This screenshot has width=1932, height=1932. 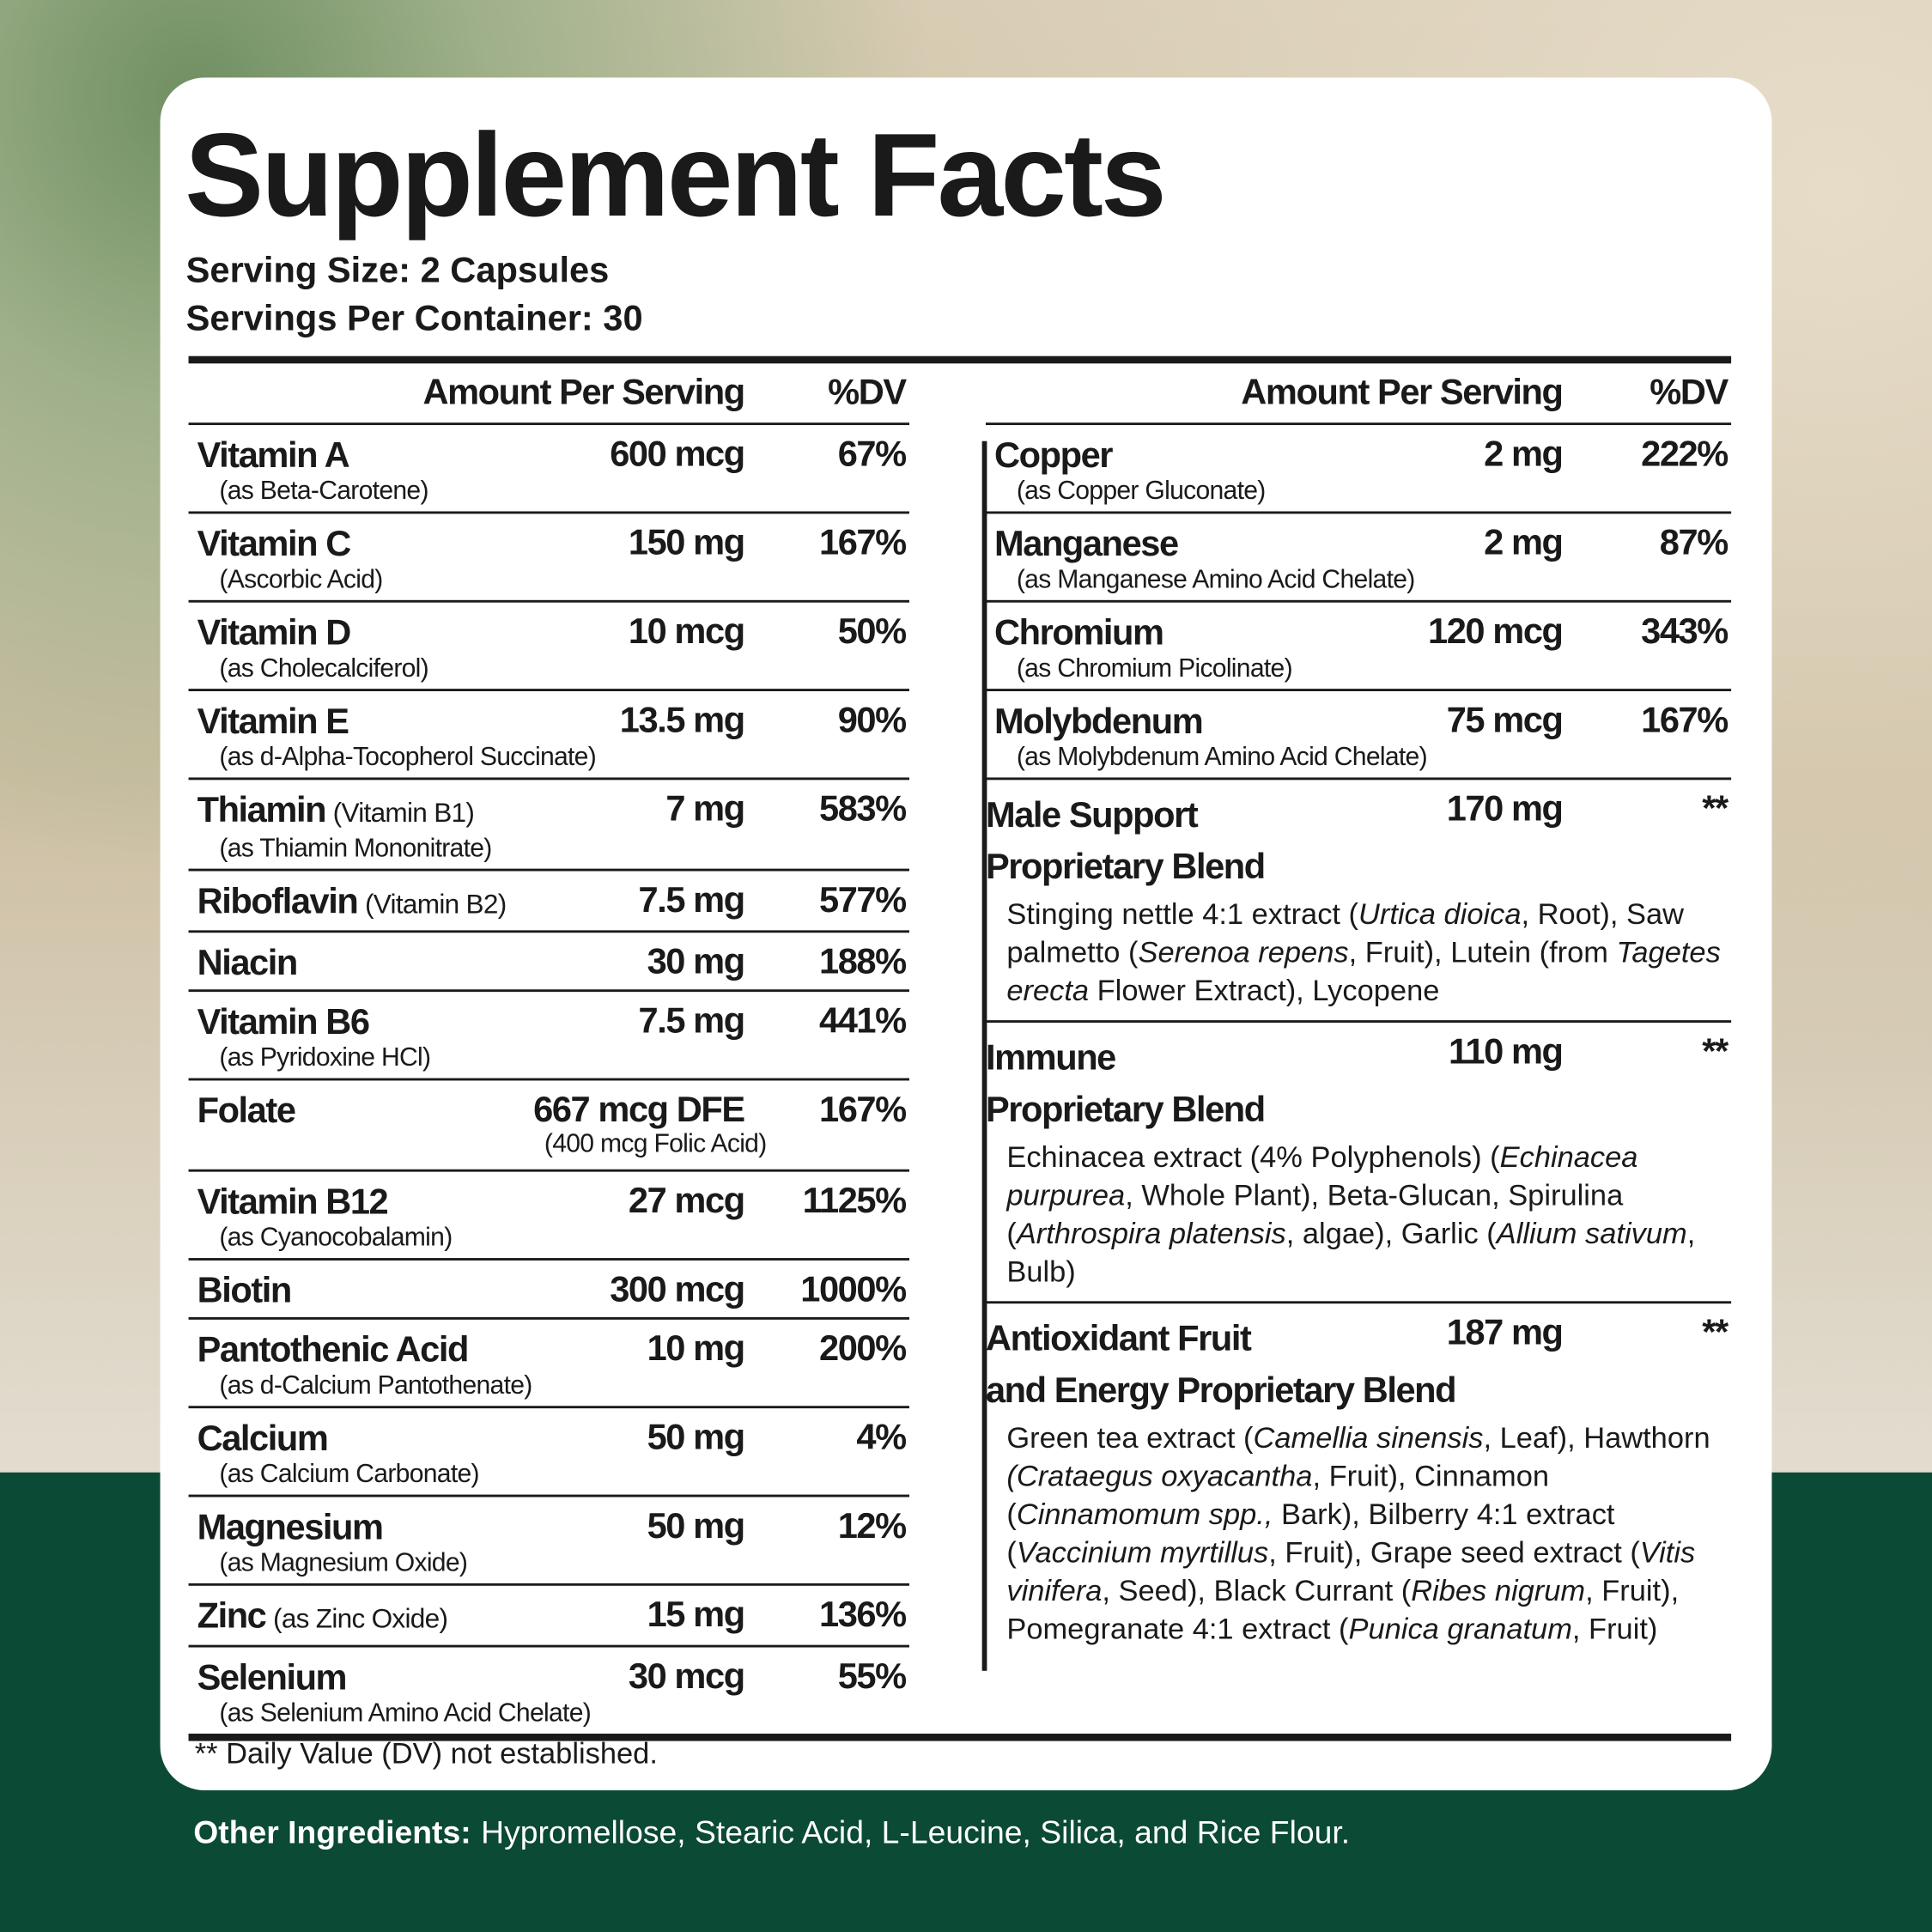 What do you see at coordinates (1050, 1058) in the screenshot?
I see `blend-name: Immune` at bounding box center [1050, 1058].